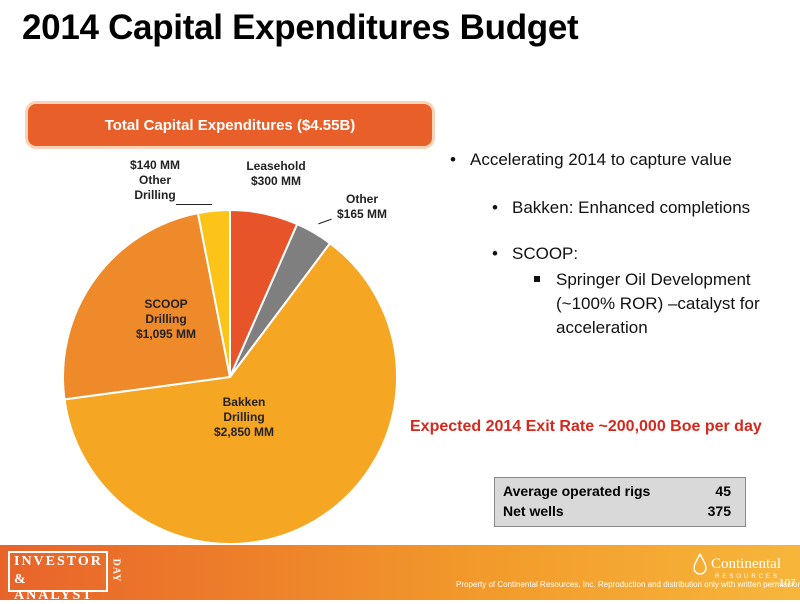 The image size is (800, 604). Describe the element at coordinates (700, 564) in the screenshot. I see `oil-drop-icon` at that location.